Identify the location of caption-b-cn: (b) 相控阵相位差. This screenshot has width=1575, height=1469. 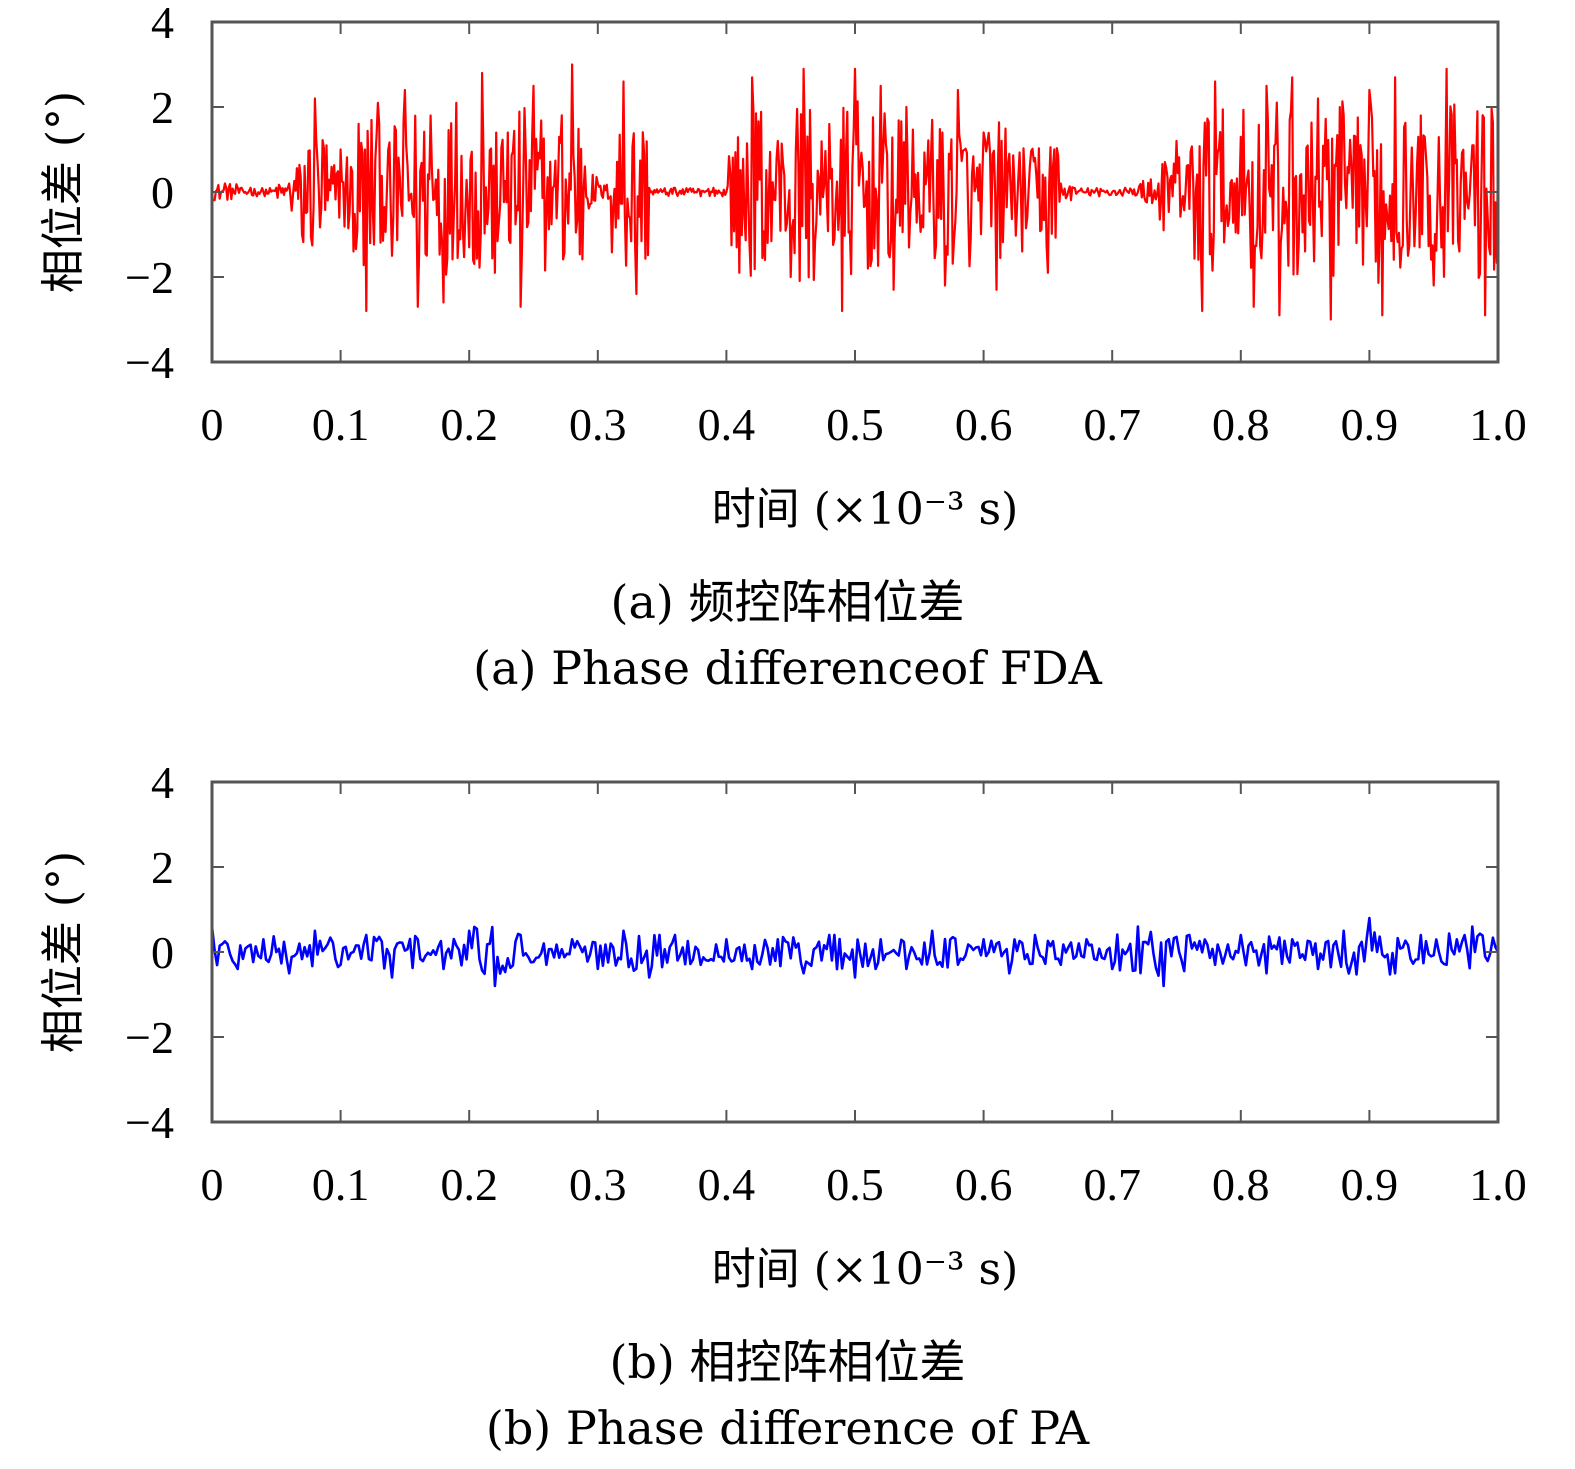
(787, 1362).